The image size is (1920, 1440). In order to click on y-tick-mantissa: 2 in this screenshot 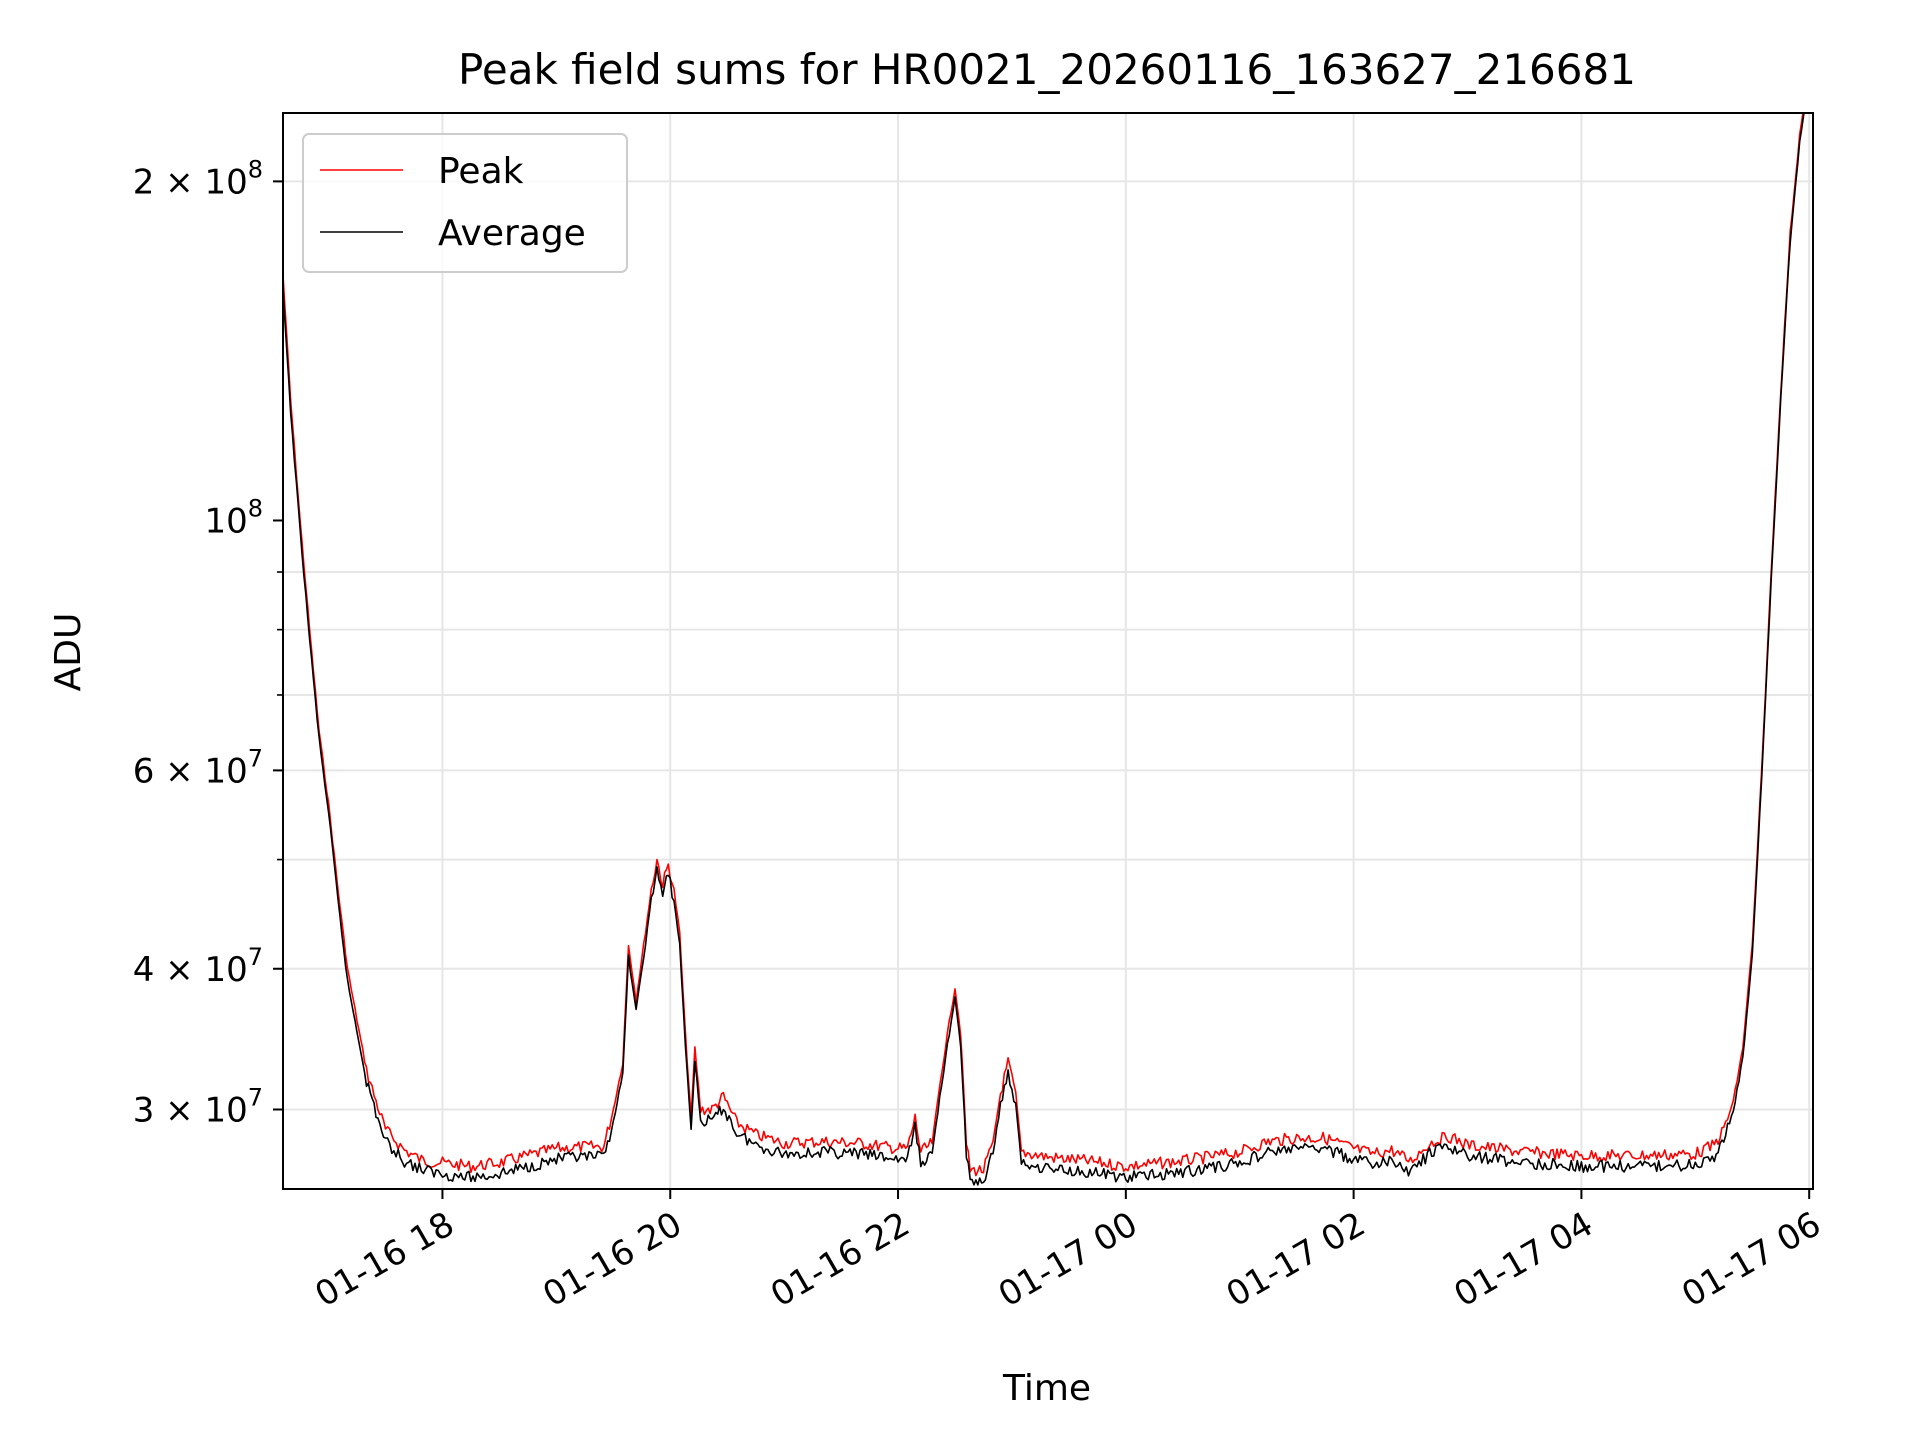, I will do `click(144, 182)`.